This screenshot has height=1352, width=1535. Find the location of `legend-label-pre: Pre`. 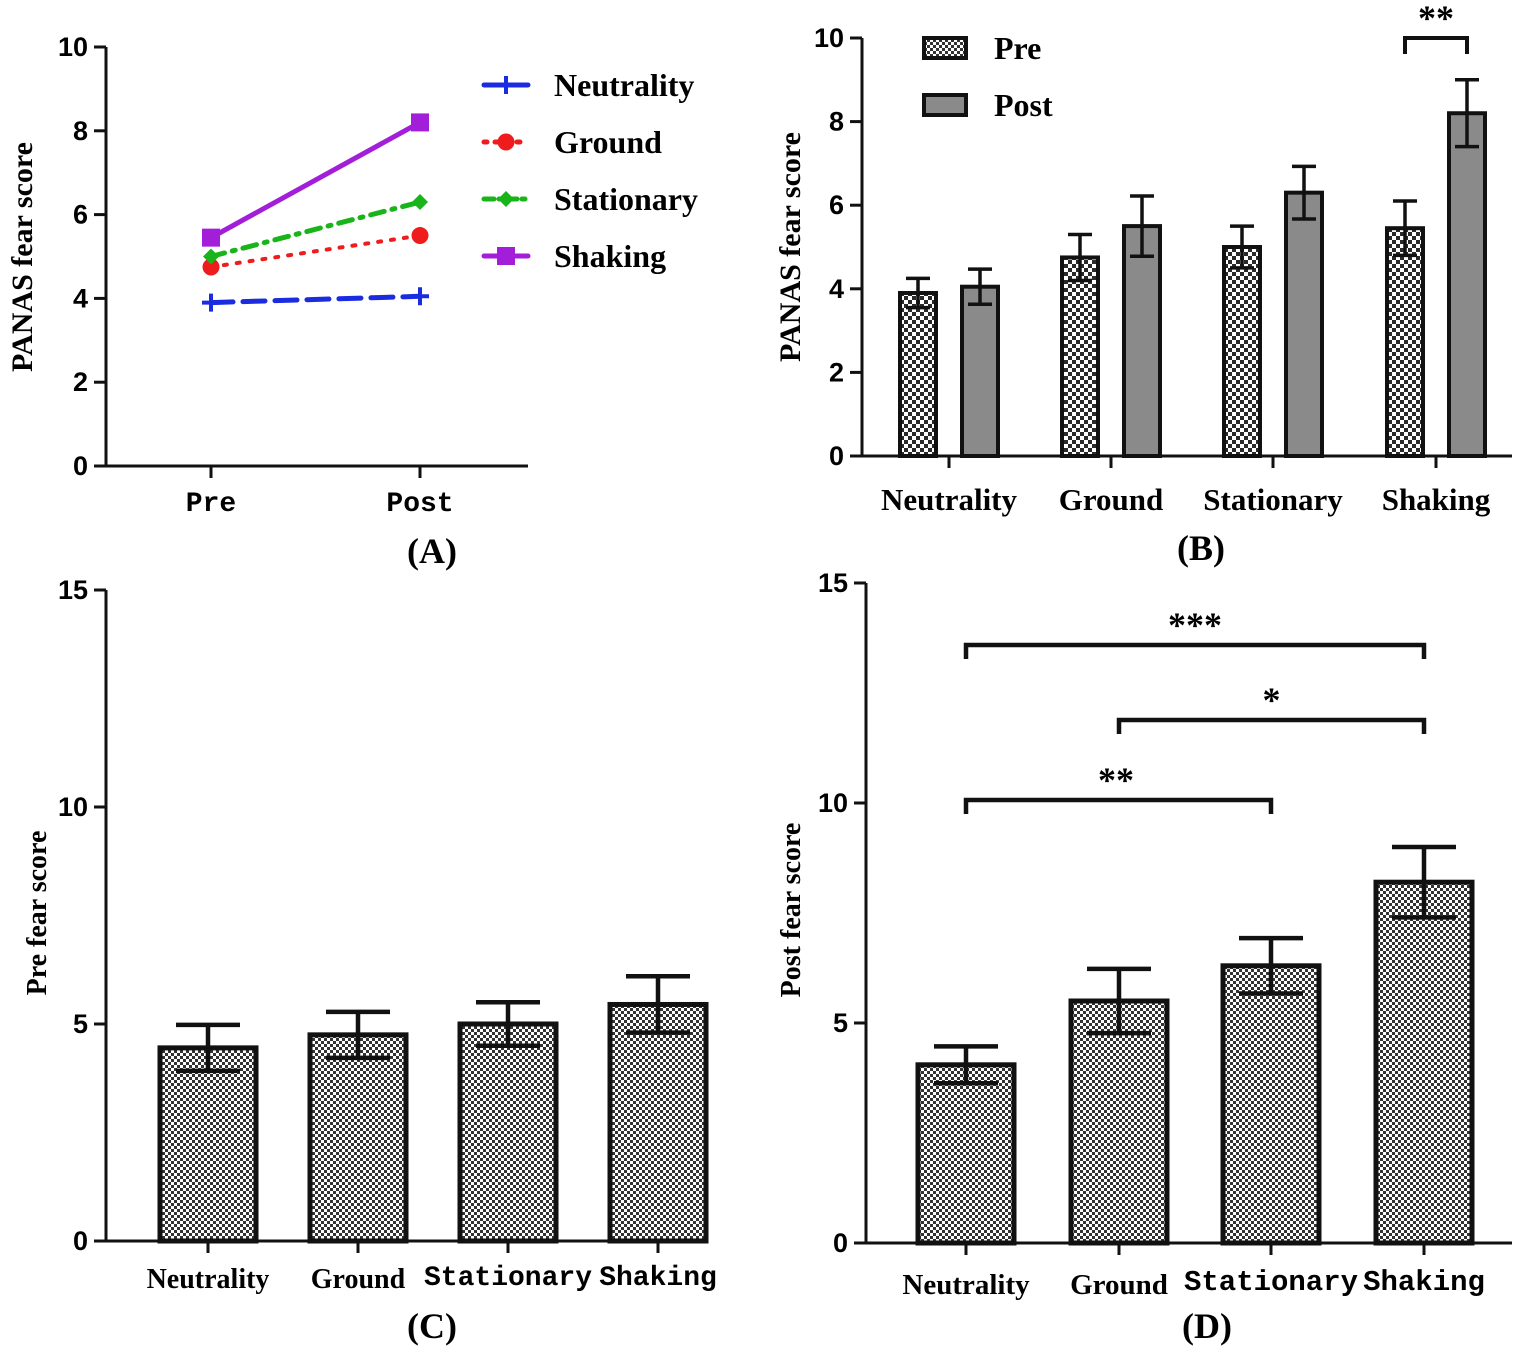

legend-label-pre: Pre is located at coordinates (1017, 48).